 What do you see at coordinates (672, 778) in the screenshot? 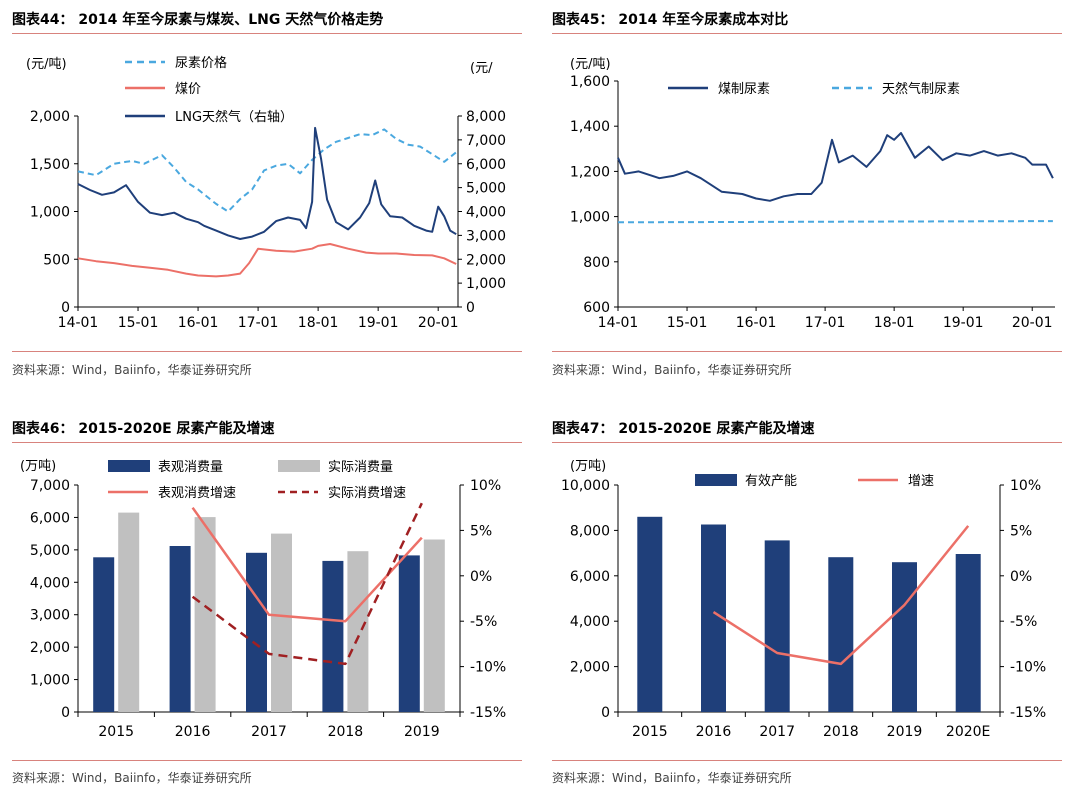
I see `source-note-47: 资料来源：Wind，Baiinfo，华泰证券研究所` at bounding box center [672, 778].